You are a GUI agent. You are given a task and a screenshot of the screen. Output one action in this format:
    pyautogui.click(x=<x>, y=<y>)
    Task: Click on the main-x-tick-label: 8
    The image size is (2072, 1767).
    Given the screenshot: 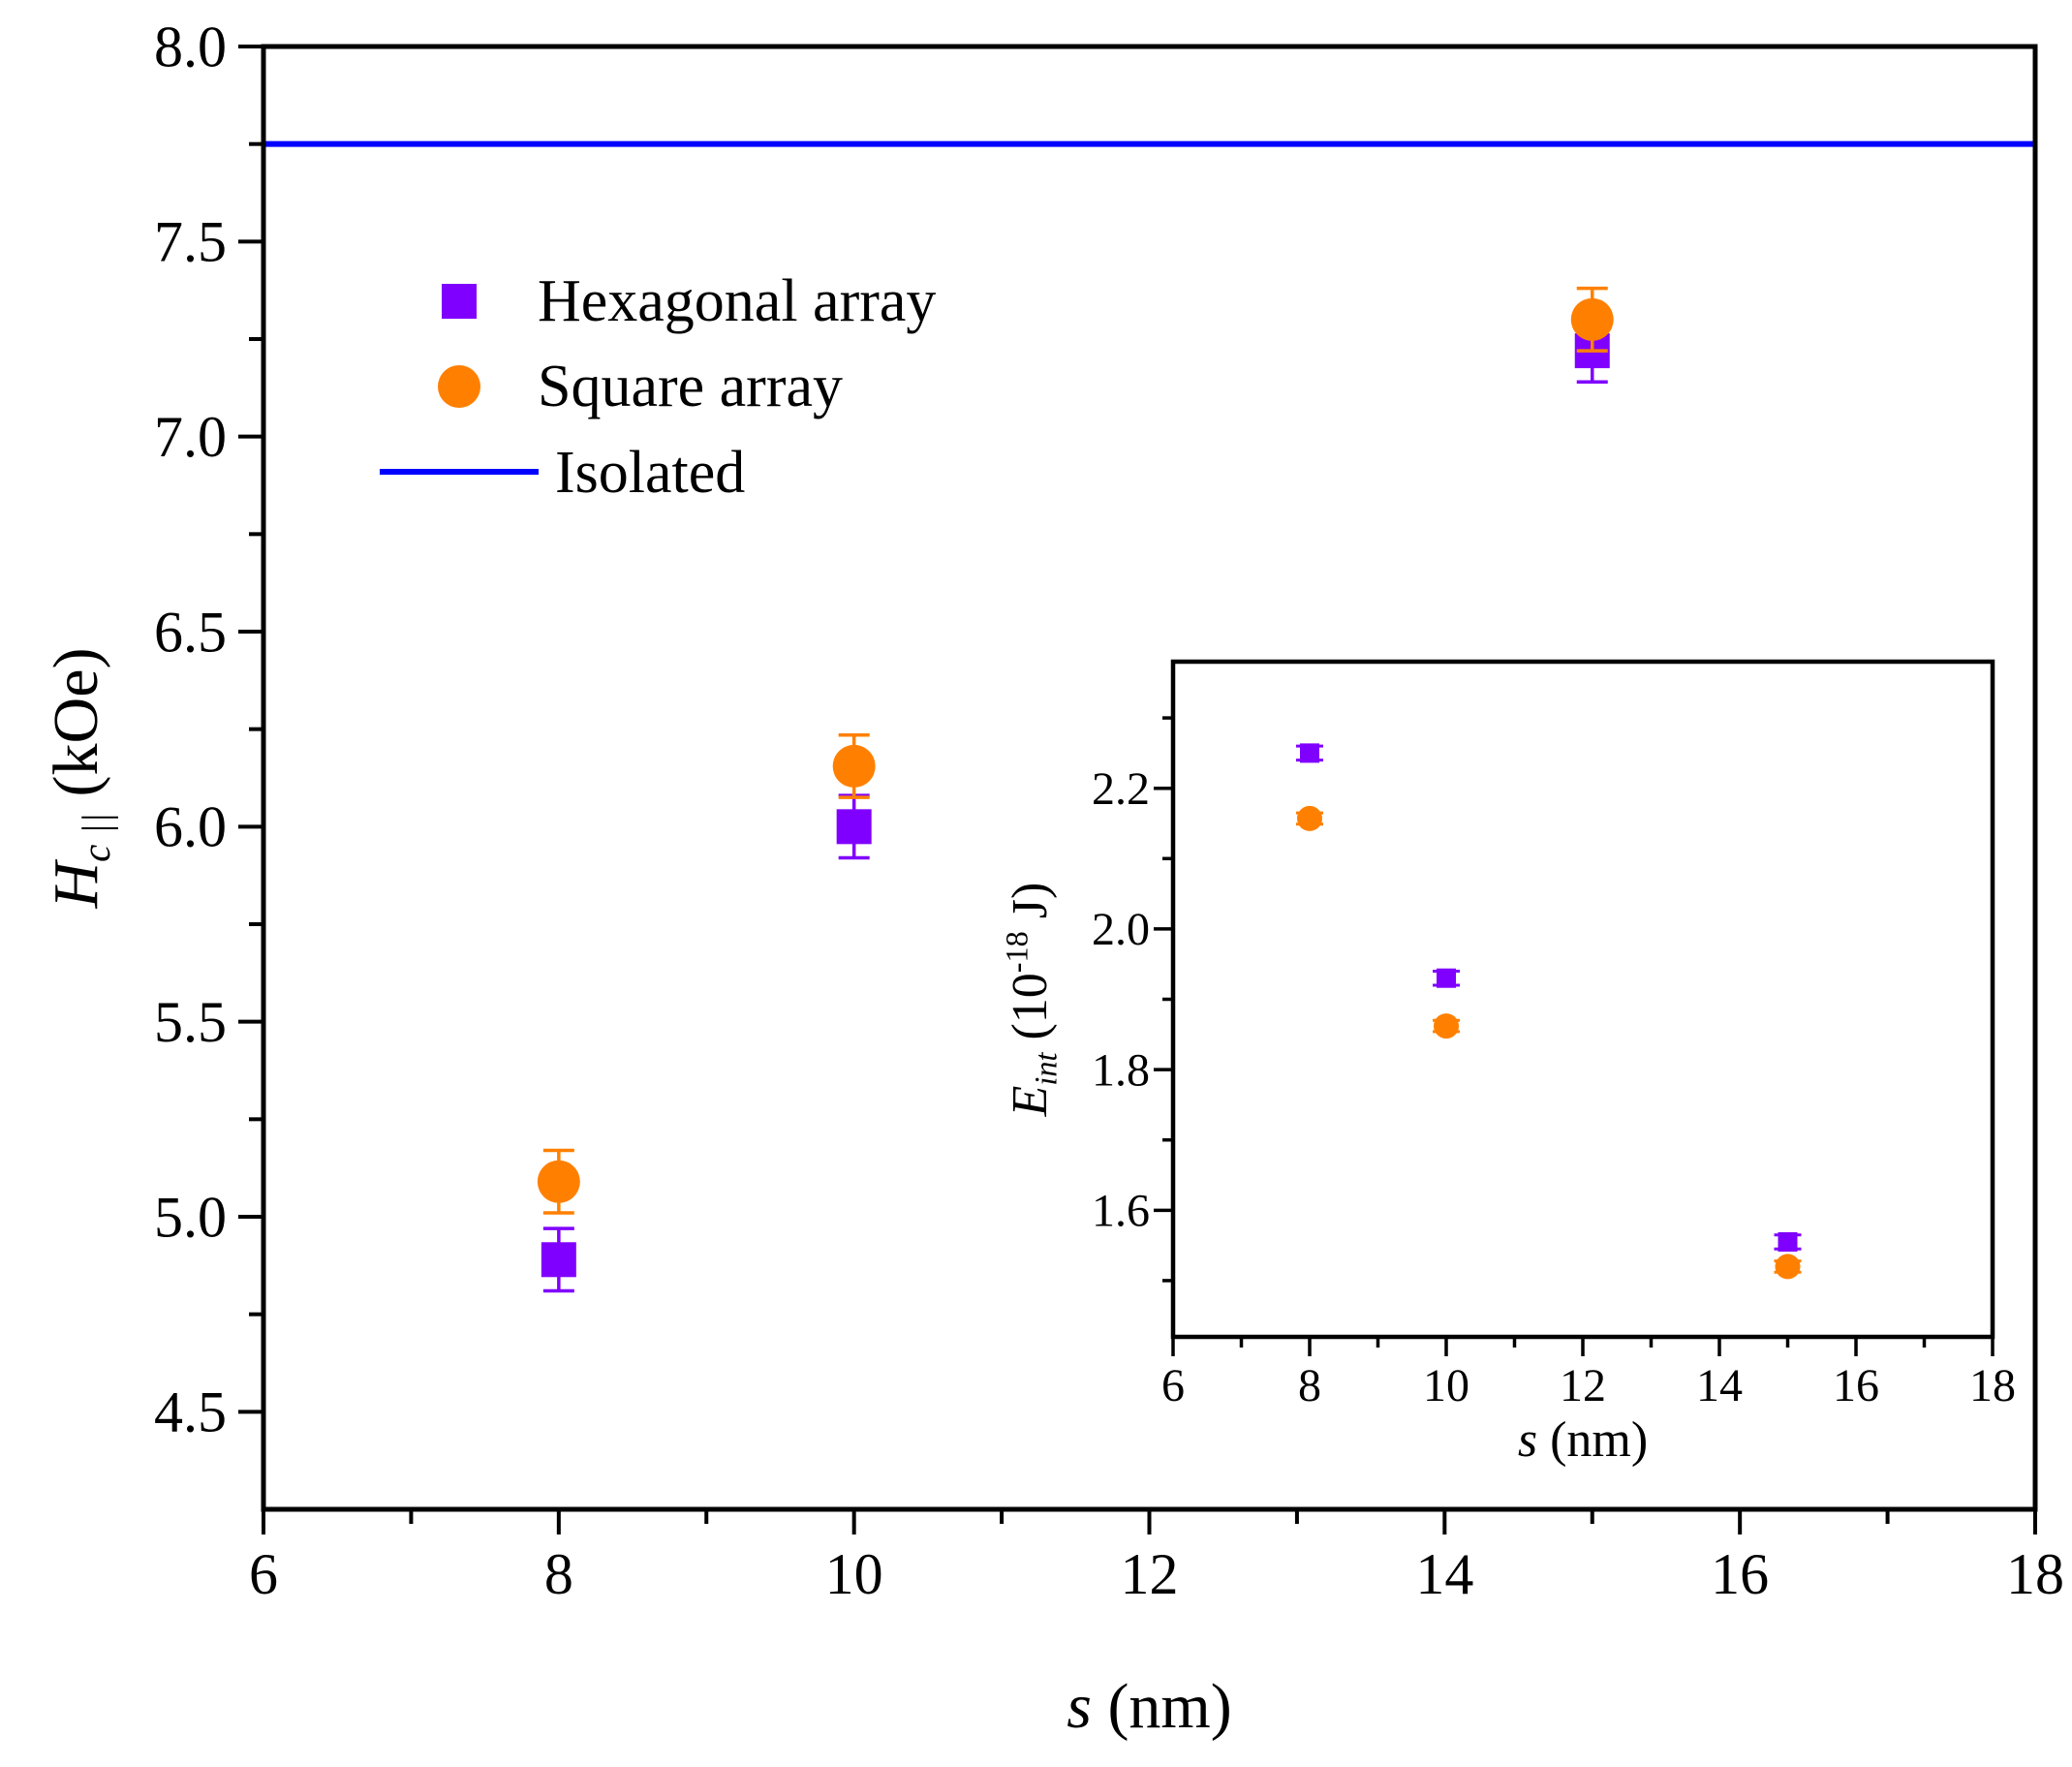 What is the action you would take?
    pyautogui.click(x=558, y=1574)
    